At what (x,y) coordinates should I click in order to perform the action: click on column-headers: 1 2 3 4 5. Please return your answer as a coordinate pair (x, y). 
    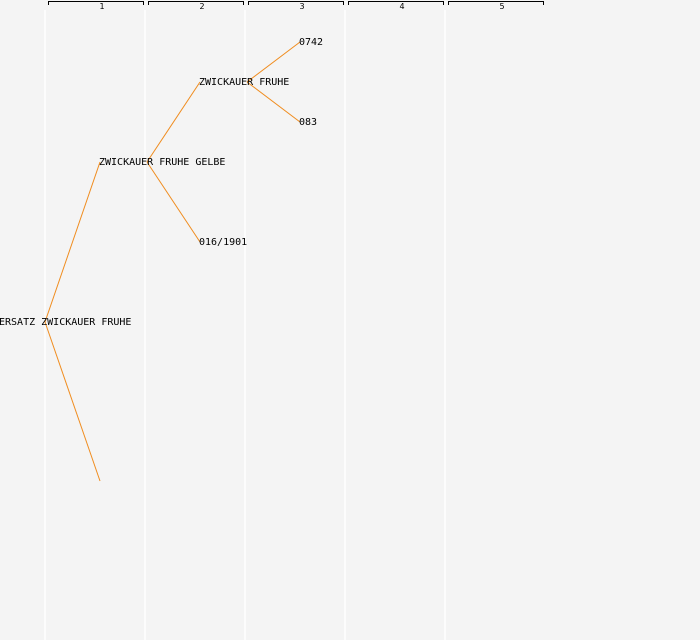
    Looking at the image, I should click on (296, 6).